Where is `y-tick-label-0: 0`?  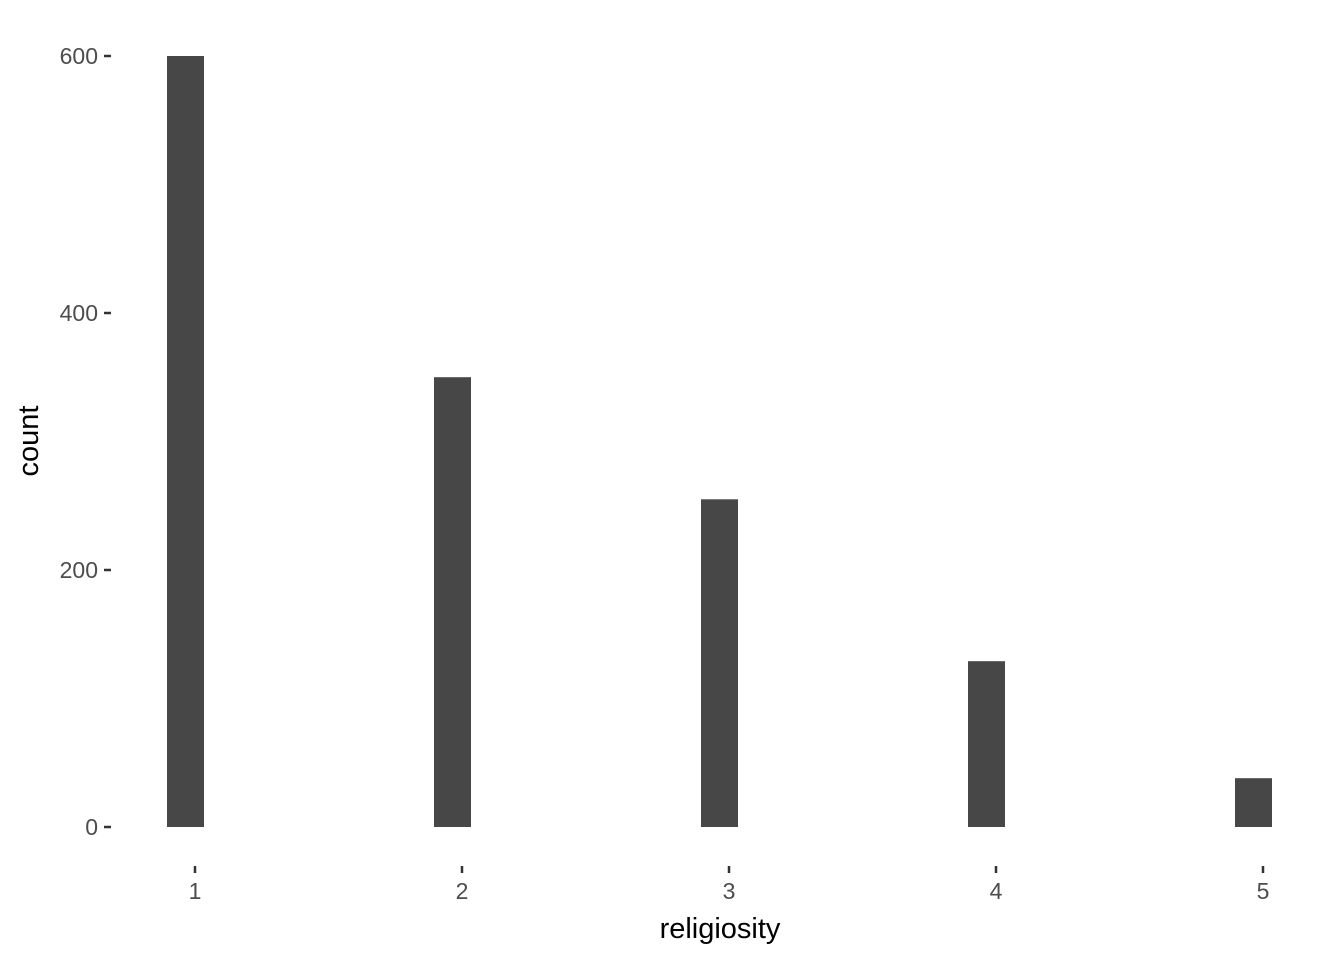 y-tick-label-0: 0 is located at coordinates (91, 827).